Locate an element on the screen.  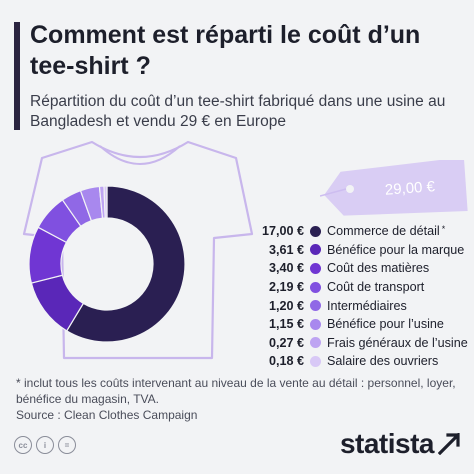
legend-label: Bénéfice pour l’usine is located at coordinates (385, 324).